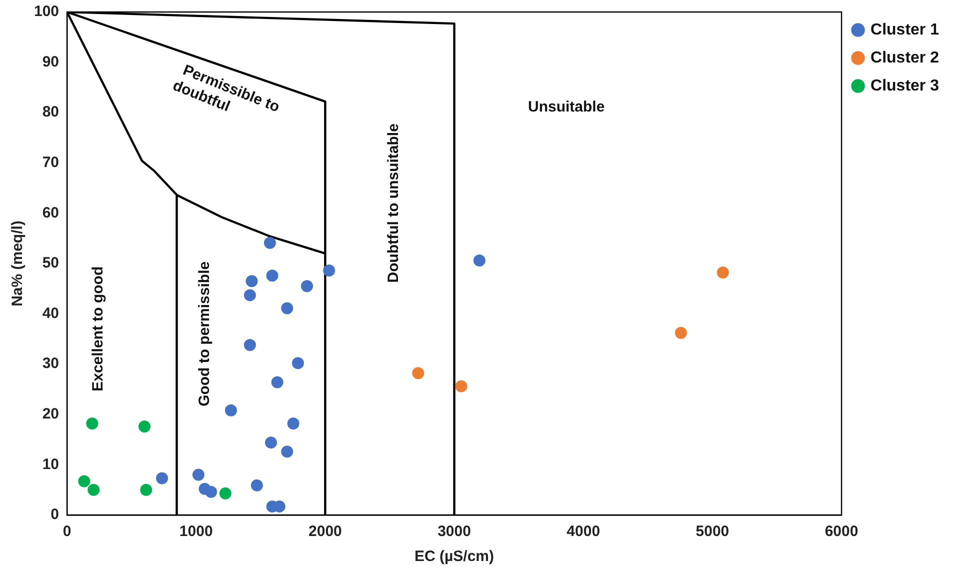 The height and width of the screenshot is (575, 979). I want to click on x-tick-label: 4000, so click(583, 531).